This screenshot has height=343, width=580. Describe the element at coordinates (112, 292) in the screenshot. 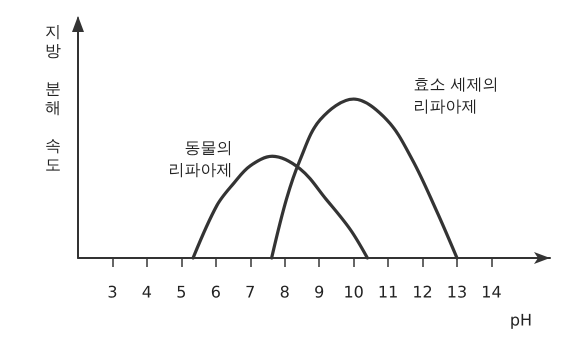

I see `x-tick-label: 3` at that location.